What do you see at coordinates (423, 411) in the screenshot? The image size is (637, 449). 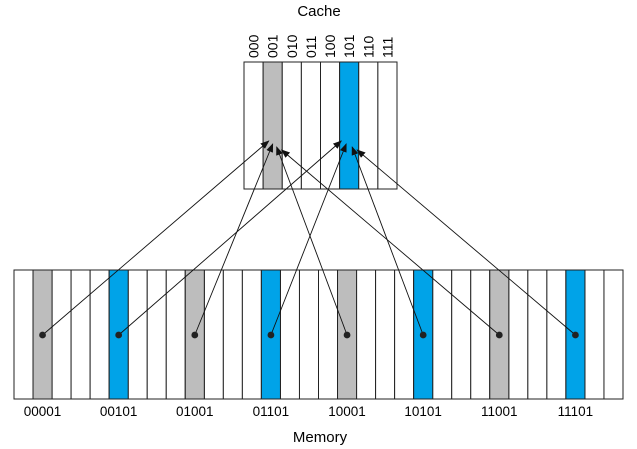 I see `memory-block-label: 10101` at bounding box center [423, 411].